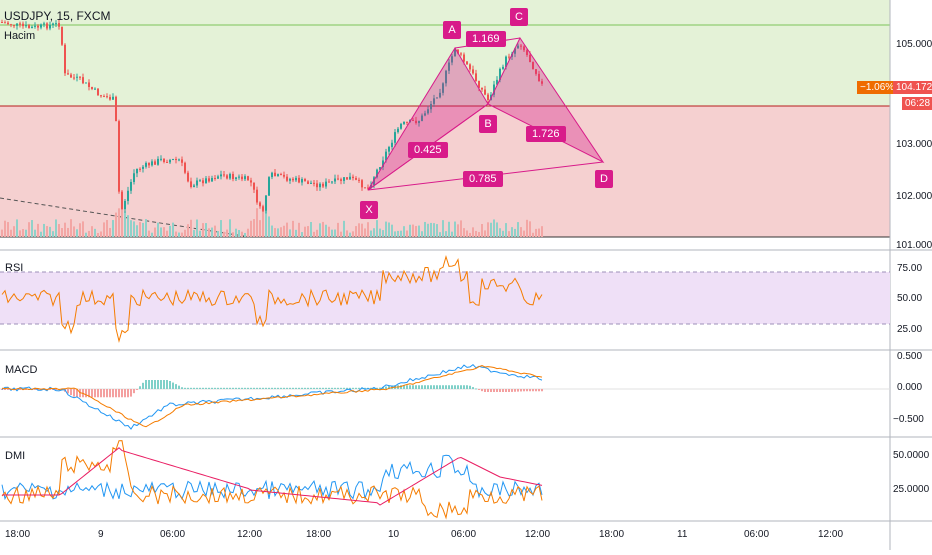 This screenshot has width=932, height=555. What do you see at coordinates (908, 419) in the screenshot?
I see `macd-tick: −0.500` at bounding box center [908, 419].